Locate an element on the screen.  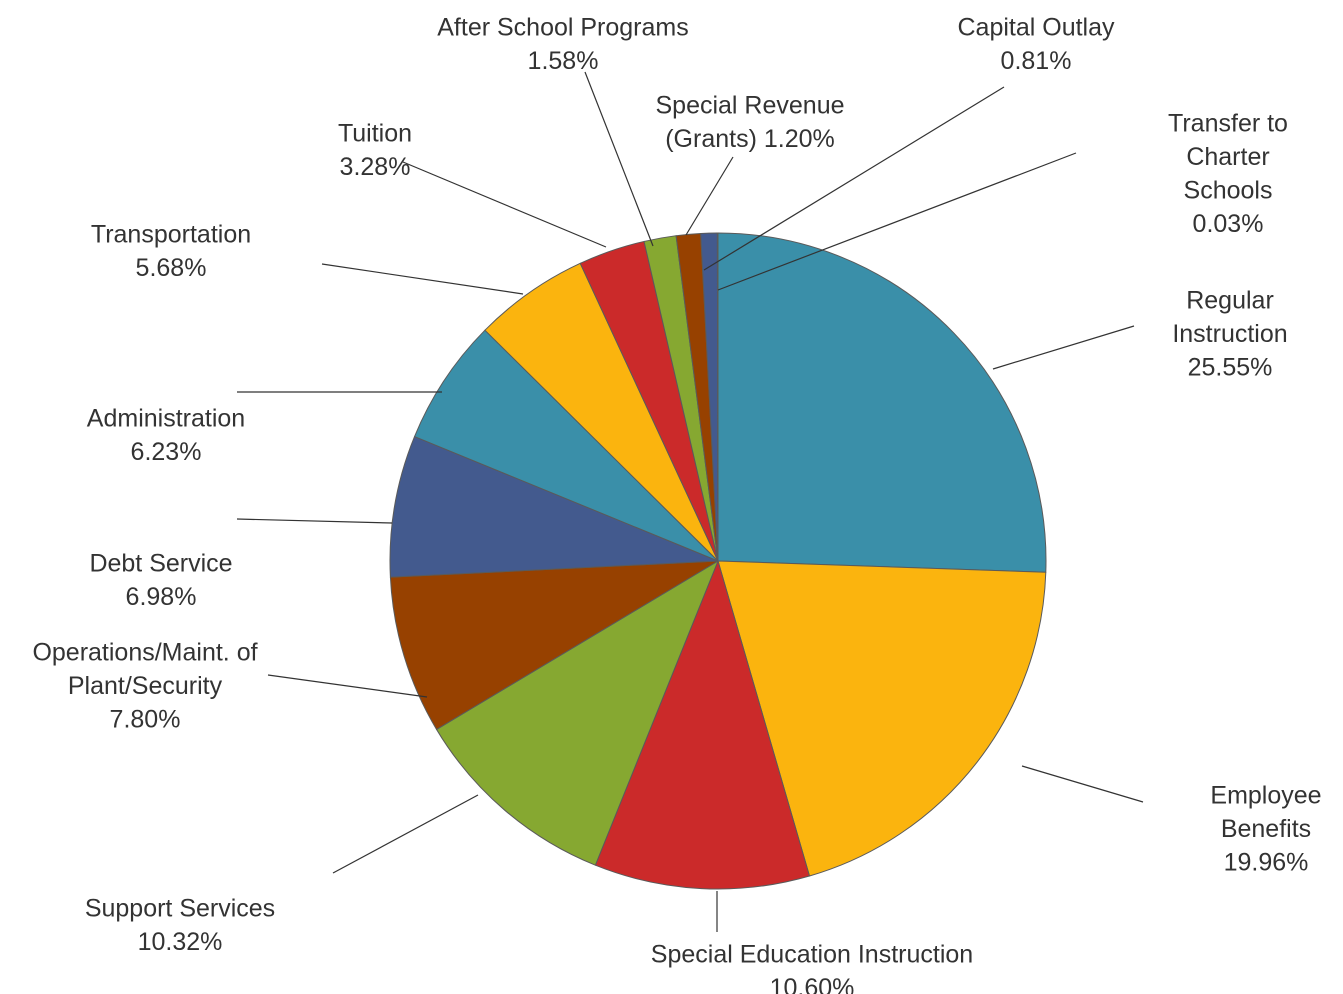
slice-label-line: 5.68% is located at coordinates (171, 268).